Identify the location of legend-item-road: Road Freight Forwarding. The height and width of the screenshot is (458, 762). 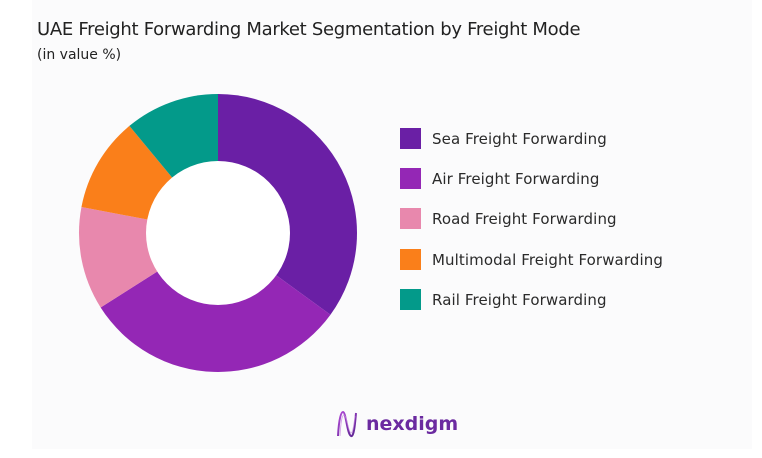
(508, 218).